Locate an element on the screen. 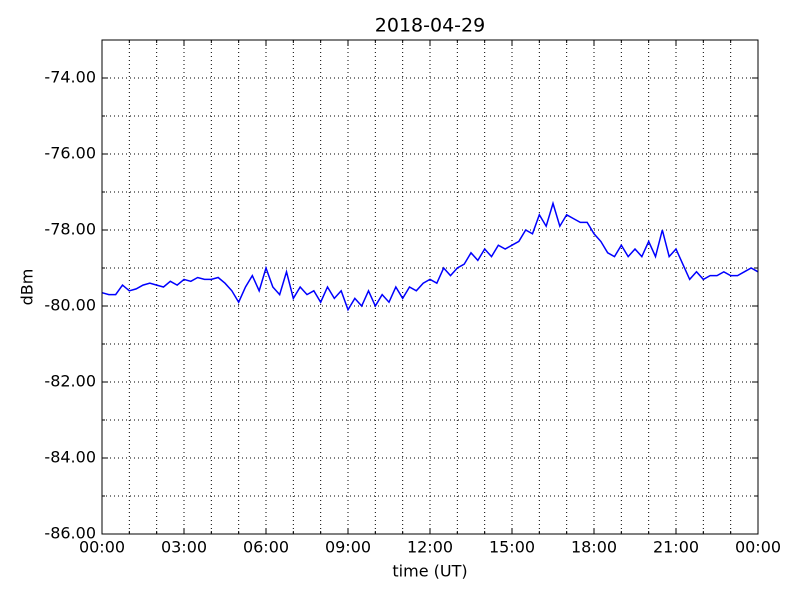 The width and height of the screenshot is (800, 600). y-tick-label: -84.00 is located at coordinates (70, 457).